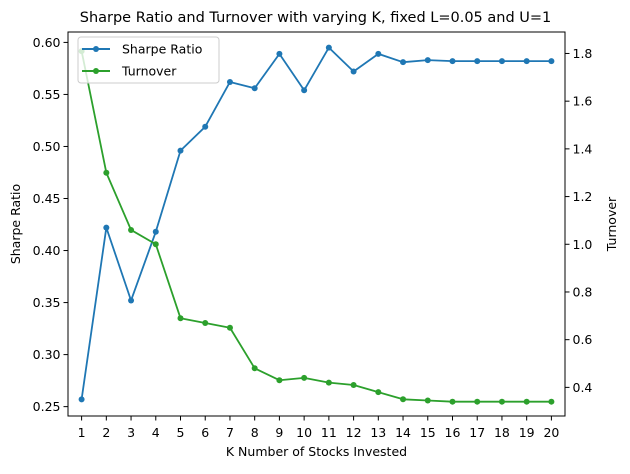 The image size is (630, 474). Describe the element at coordinates (131, 432) in the screenshot. I see `x-tick-label: 3` at that location.